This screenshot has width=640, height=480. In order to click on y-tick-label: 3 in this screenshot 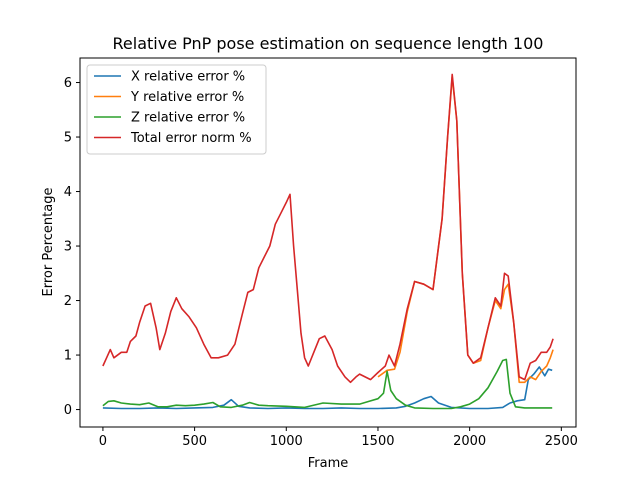, I will do `click(68, 247)`.